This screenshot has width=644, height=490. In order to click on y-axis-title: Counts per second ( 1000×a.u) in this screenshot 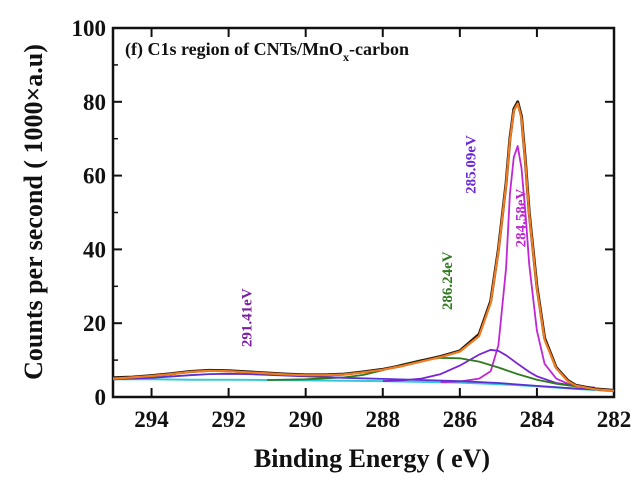, I will do `click(33, 212)`.